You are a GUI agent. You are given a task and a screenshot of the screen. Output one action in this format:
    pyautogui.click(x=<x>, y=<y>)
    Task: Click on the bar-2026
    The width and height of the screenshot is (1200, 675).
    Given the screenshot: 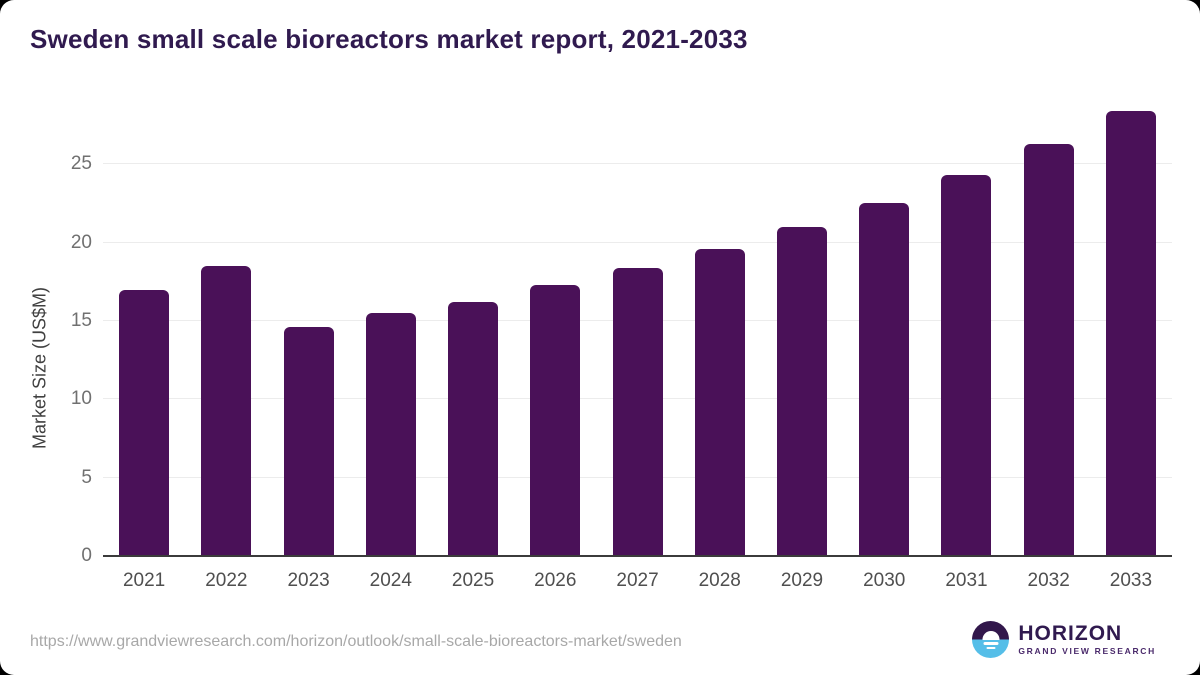 What is the action you would take?
    pyautogui.click(x=555, y=420)
    